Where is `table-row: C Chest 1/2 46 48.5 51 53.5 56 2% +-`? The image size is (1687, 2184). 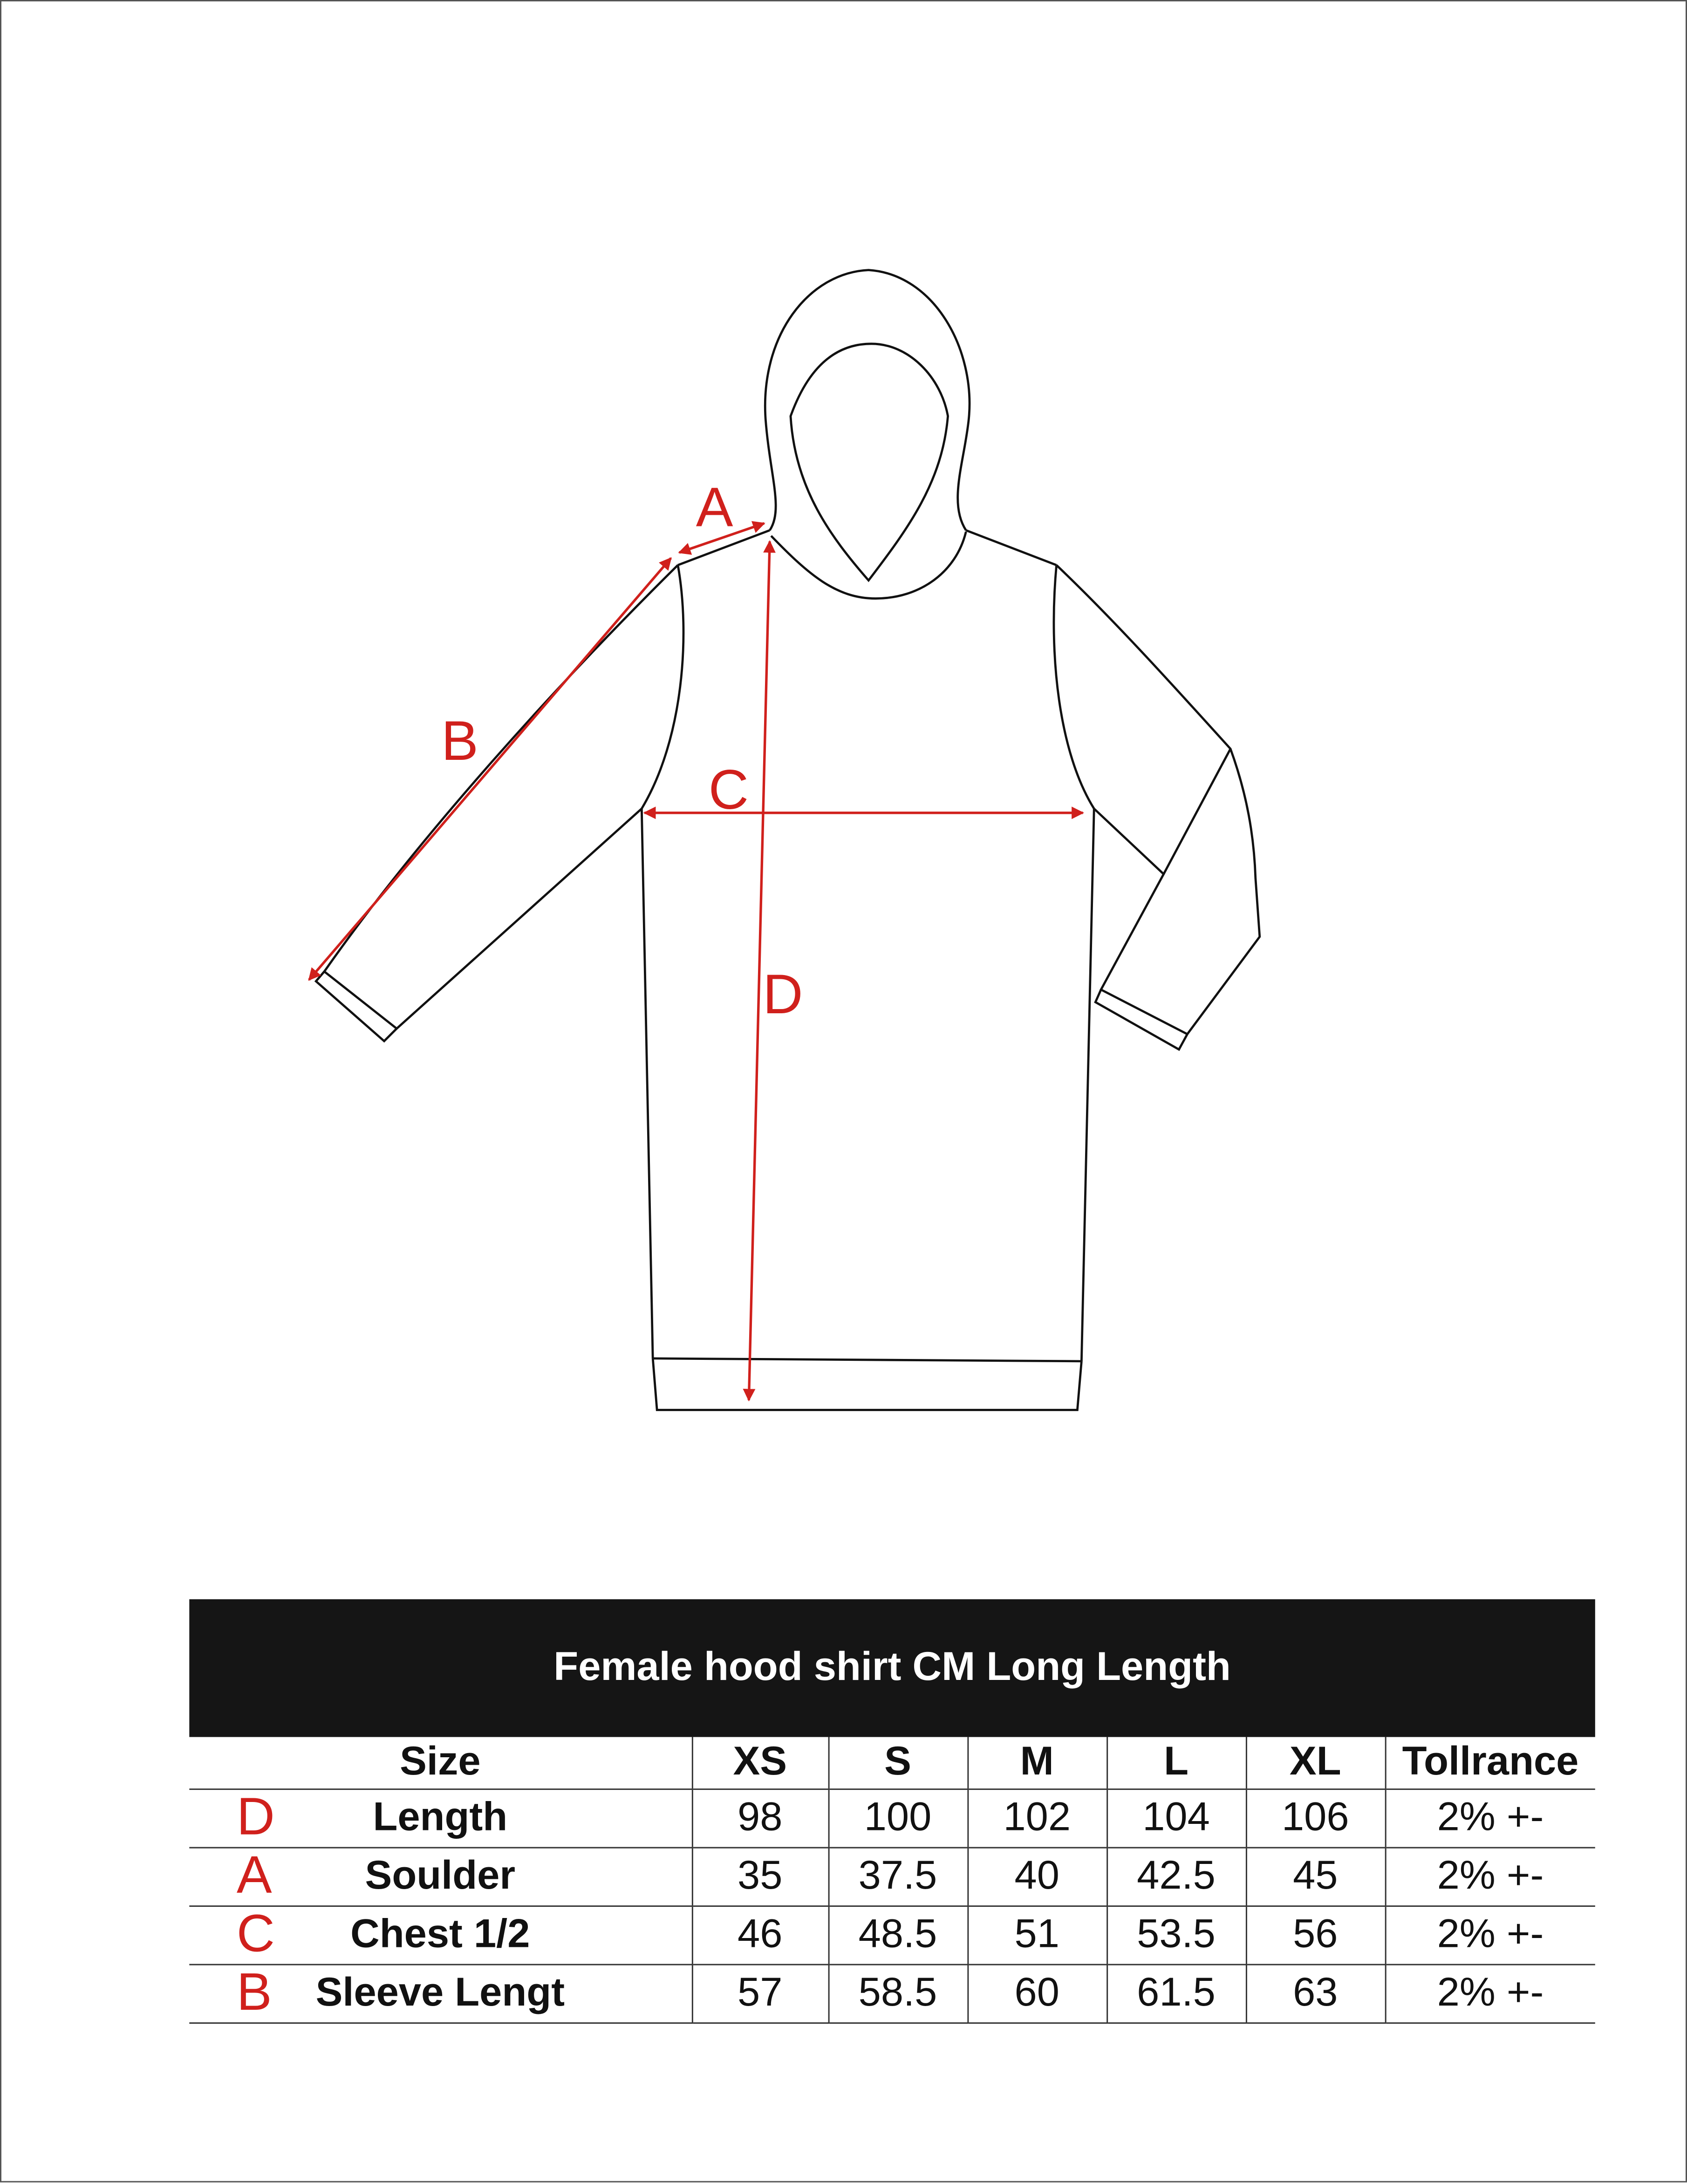
table-row: C Chest 1/2 46 48.5 51 53.5 56 2% +- is located at coordinates (892, 1935).